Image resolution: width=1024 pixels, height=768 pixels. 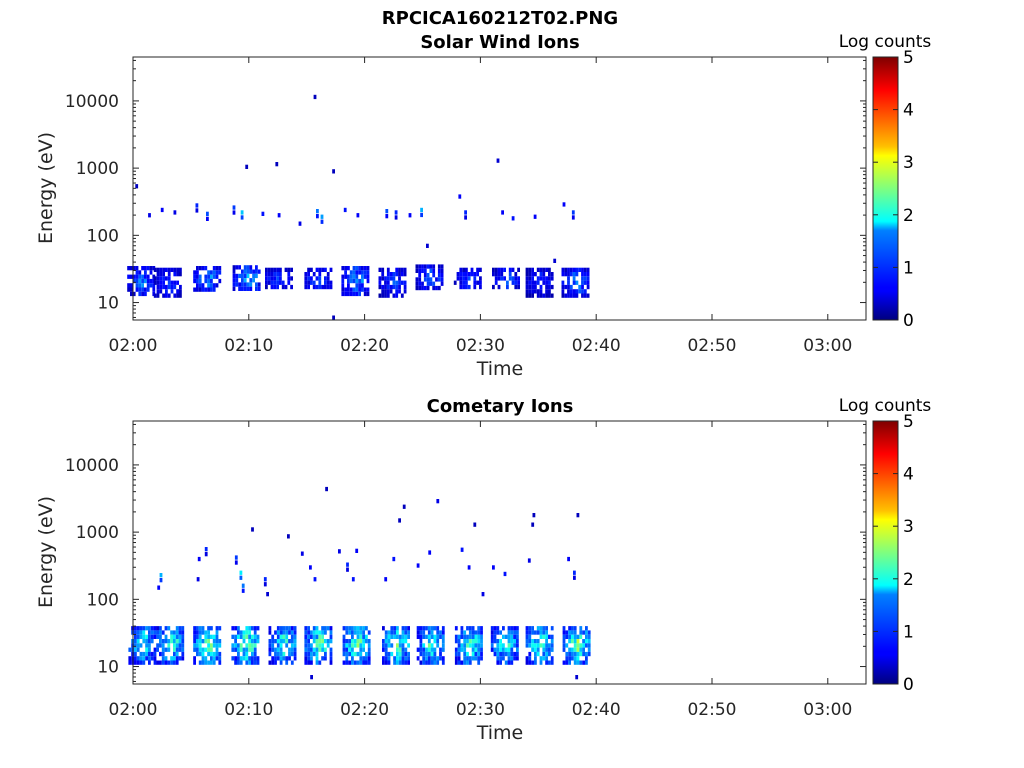 What do you see at coordinates (97, 169) in the screenshot?
I see `y-tick-label: 1000` at bounding box center [97, 169].